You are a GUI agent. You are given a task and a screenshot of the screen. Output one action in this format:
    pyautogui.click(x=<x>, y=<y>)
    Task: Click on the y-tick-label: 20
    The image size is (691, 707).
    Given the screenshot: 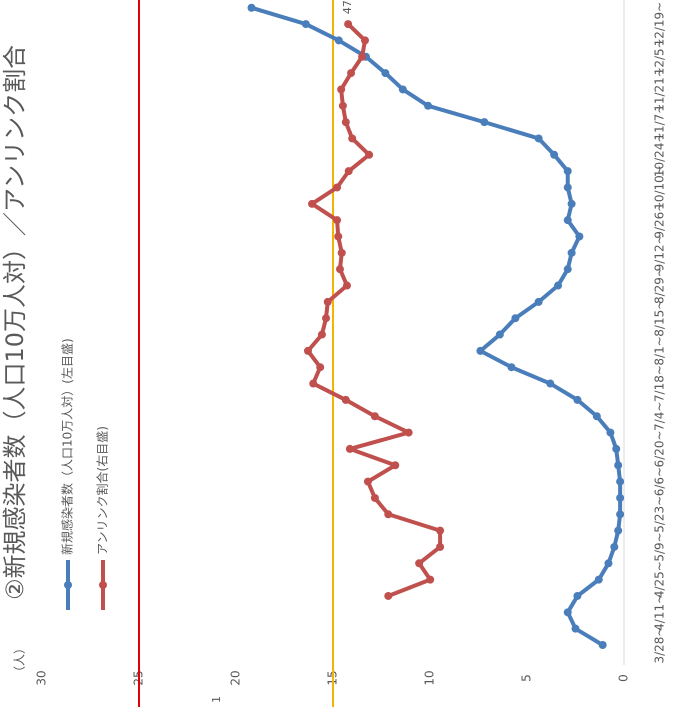 What is the action you would take?
    pyautogui.click(x=236, y=677)
    